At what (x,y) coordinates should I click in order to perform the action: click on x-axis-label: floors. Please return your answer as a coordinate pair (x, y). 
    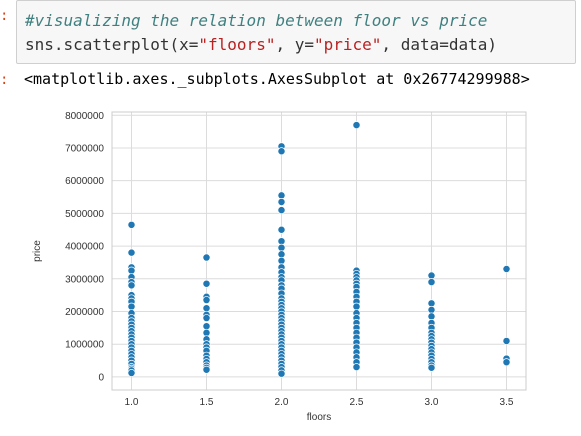
    Looking at the image, I should click on (319, 417).